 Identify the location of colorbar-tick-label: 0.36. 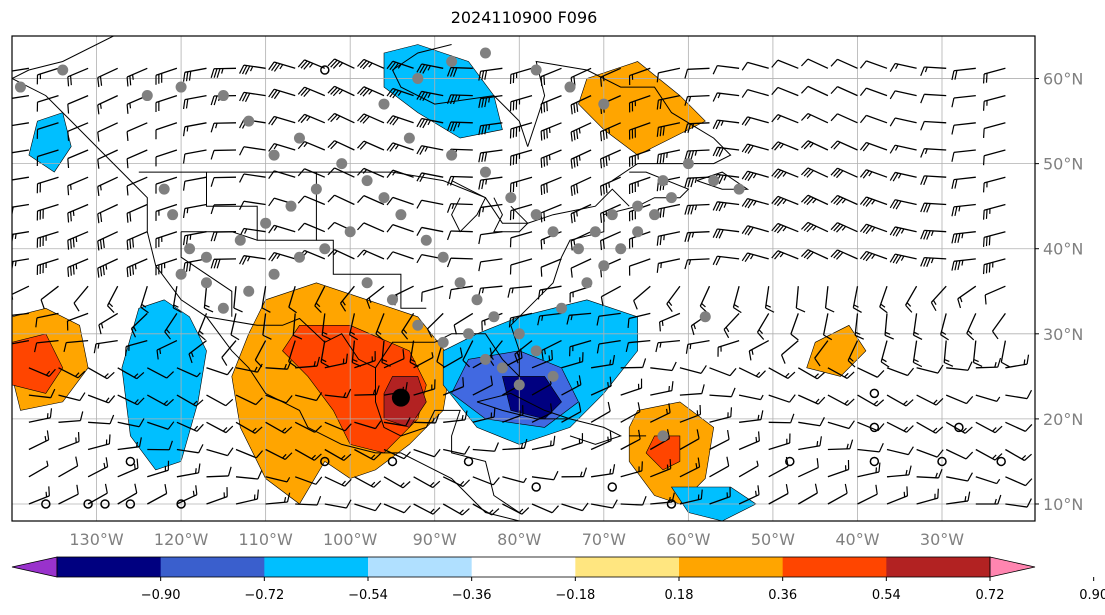
(782, 595).